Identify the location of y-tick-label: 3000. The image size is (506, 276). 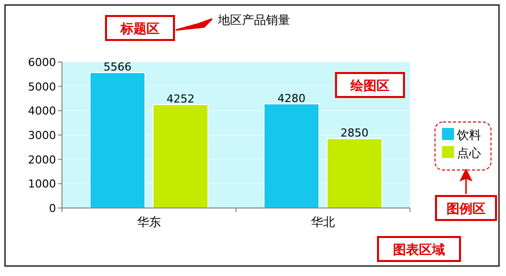
(42, 135).